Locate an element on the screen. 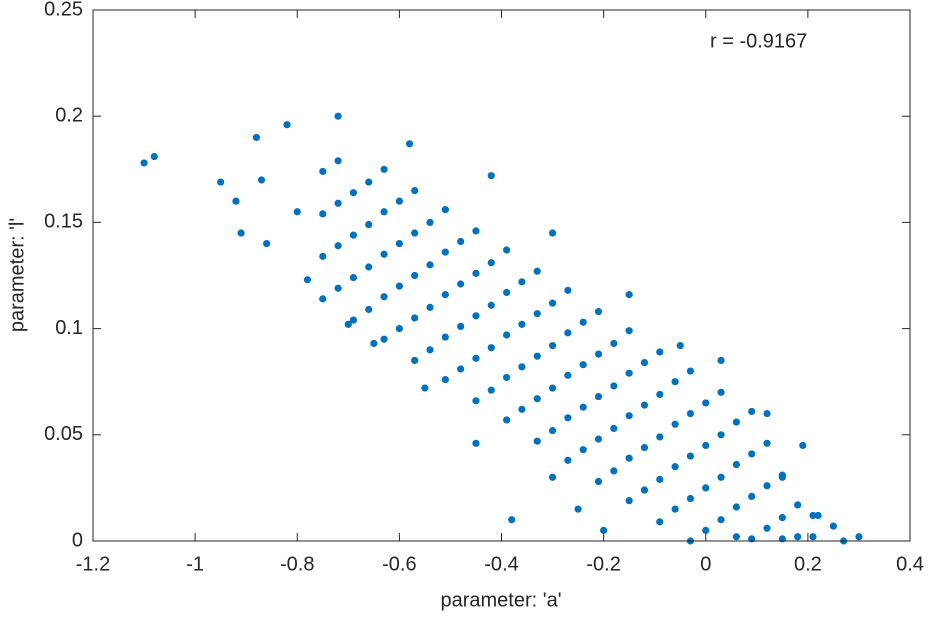 The height and width of the screenshot is (619, 931). x-tick-label: -0.8 is located at coordinates (297, 564).